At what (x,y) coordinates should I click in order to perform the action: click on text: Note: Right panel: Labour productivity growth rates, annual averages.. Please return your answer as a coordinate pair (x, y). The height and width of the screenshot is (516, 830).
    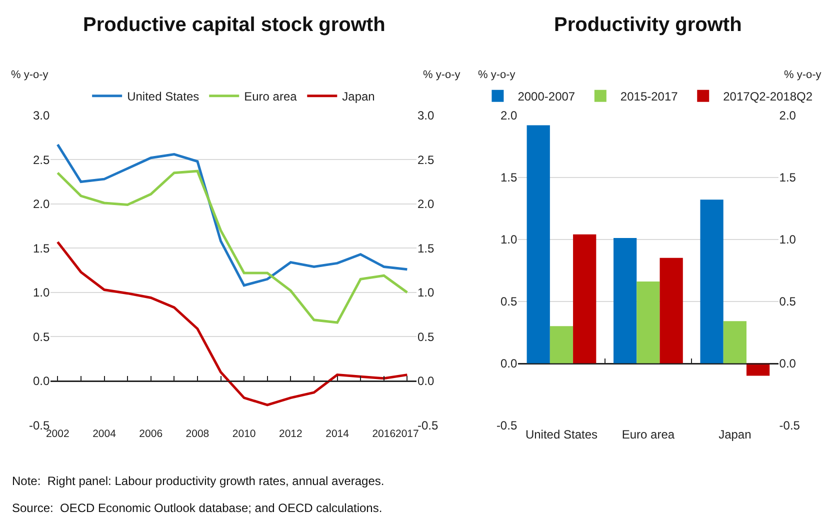
    Looking at the image, I should click on (198, 481).